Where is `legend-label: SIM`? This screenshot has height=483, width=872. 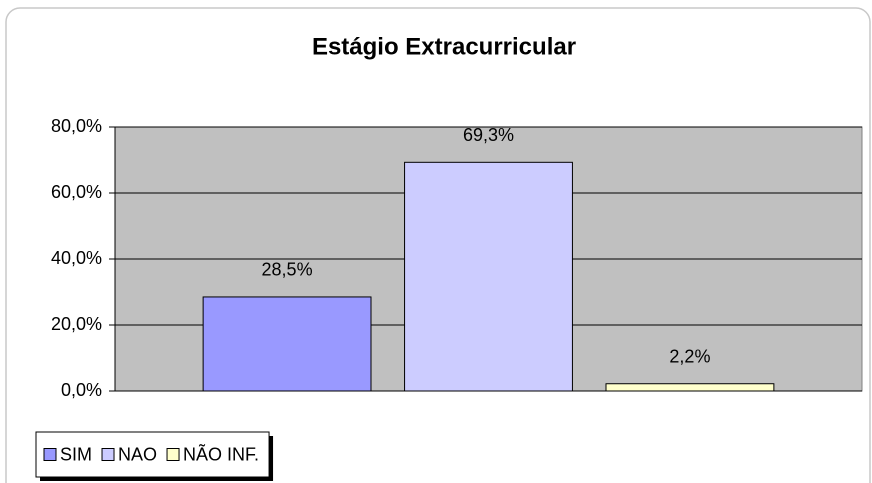 legend-label: SIM is located at coordinates (76, 454).